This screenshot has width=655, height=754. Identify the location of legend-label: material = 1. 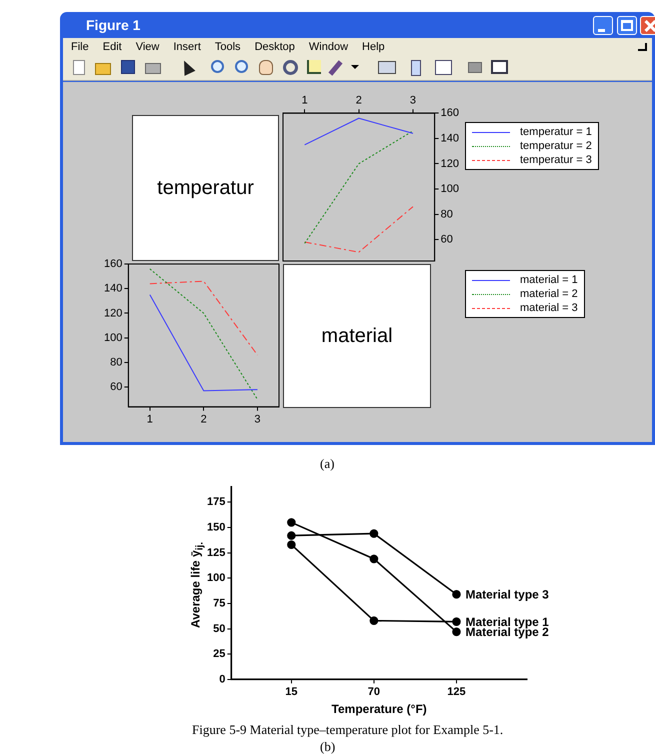
(549, 280).